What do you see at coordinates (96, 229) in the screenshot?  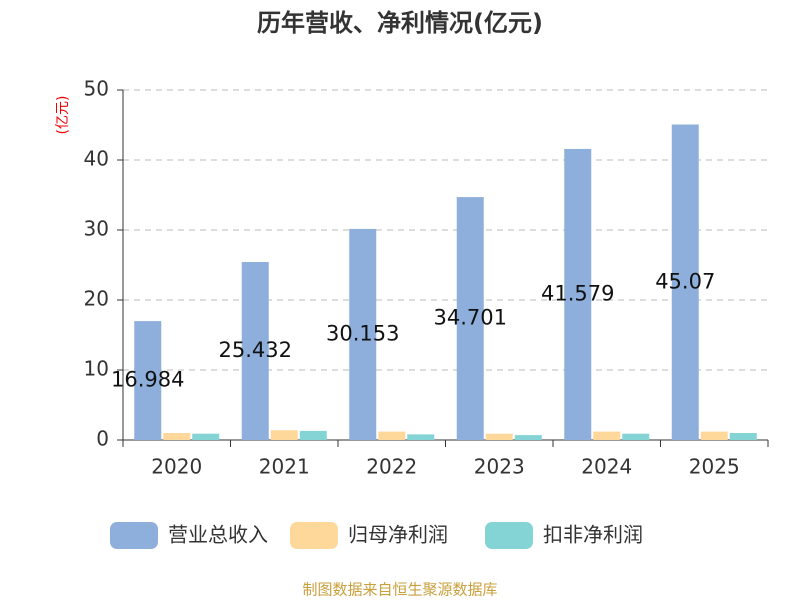 I see `y-tick-label: 30` at bounding box center [96, 229].